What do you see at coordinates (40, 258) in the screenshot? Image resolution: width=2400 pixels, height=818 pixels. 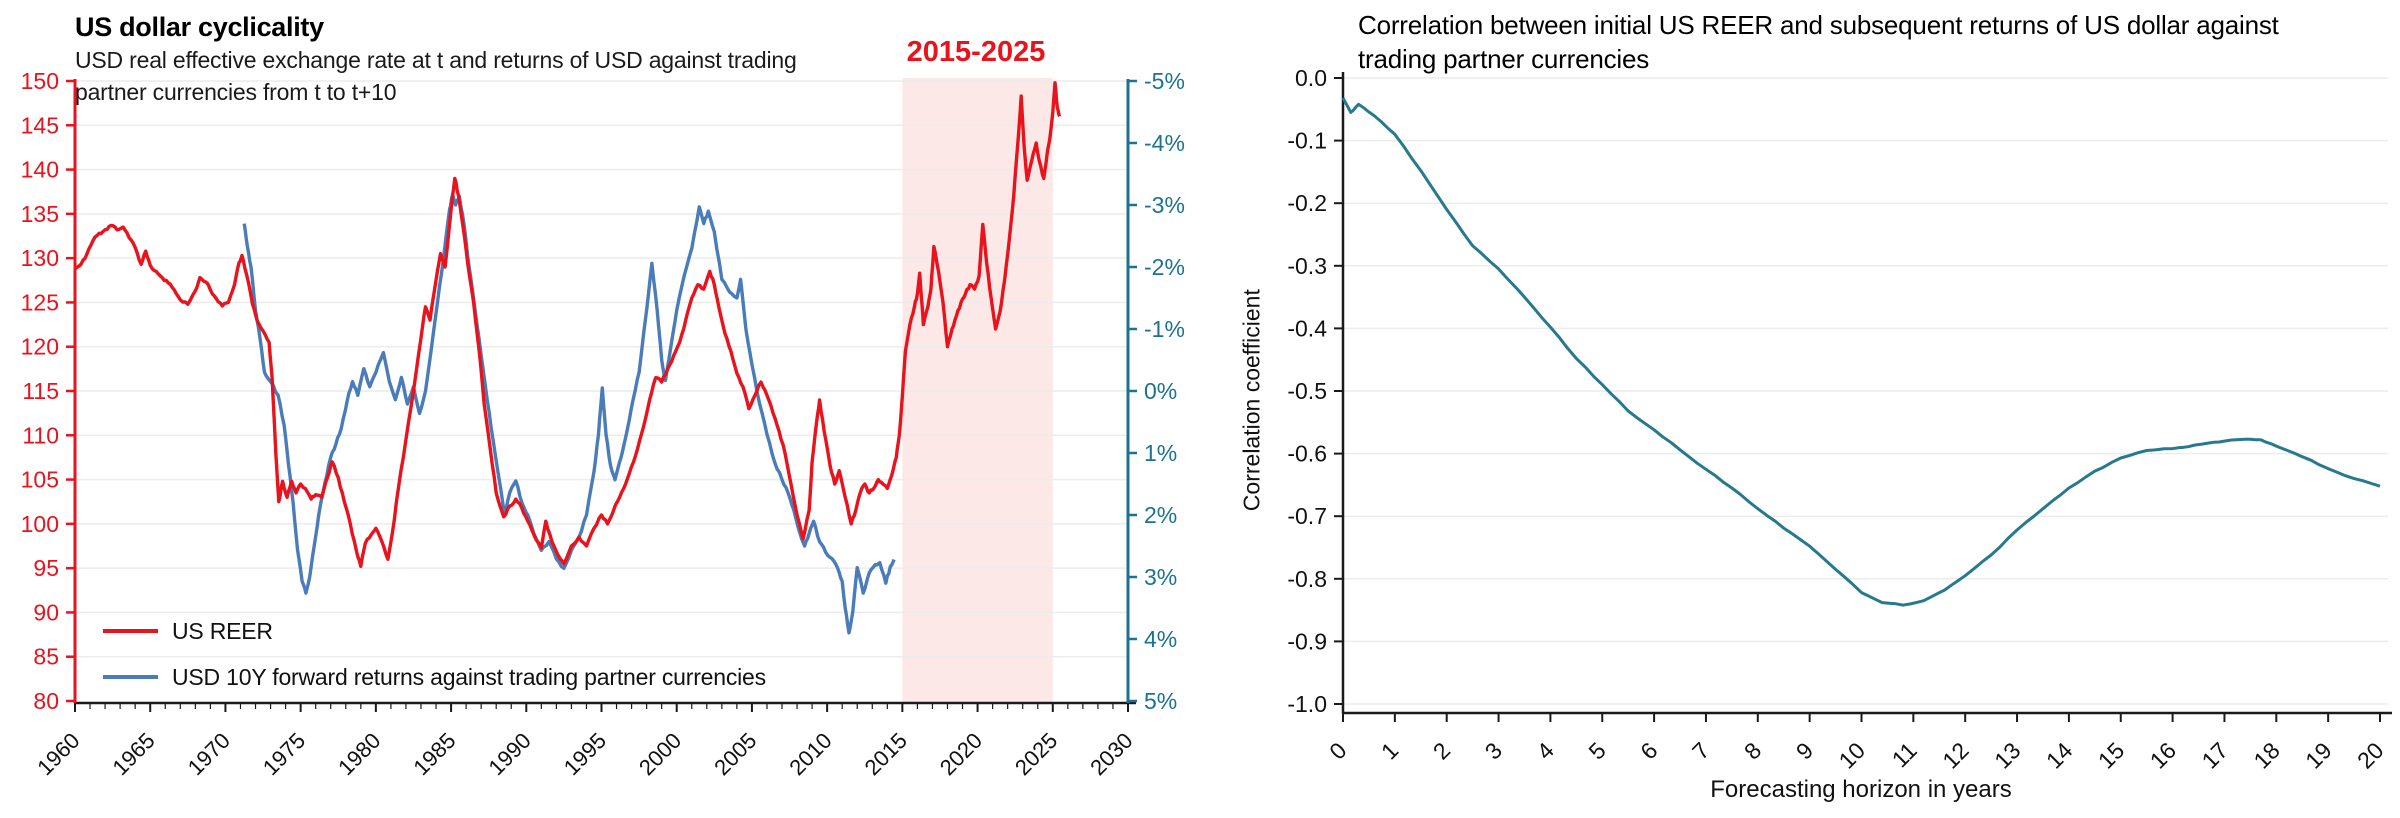 I see `left-y-tick-label: 130` at bounding box center [40, 258].